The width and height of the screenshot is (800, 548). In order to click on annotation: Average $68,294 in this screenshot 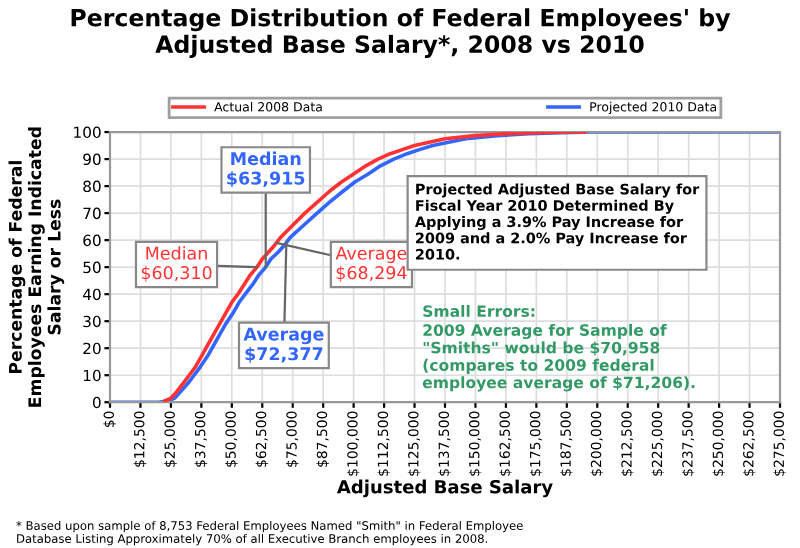, I will do `click(371, 264)`.